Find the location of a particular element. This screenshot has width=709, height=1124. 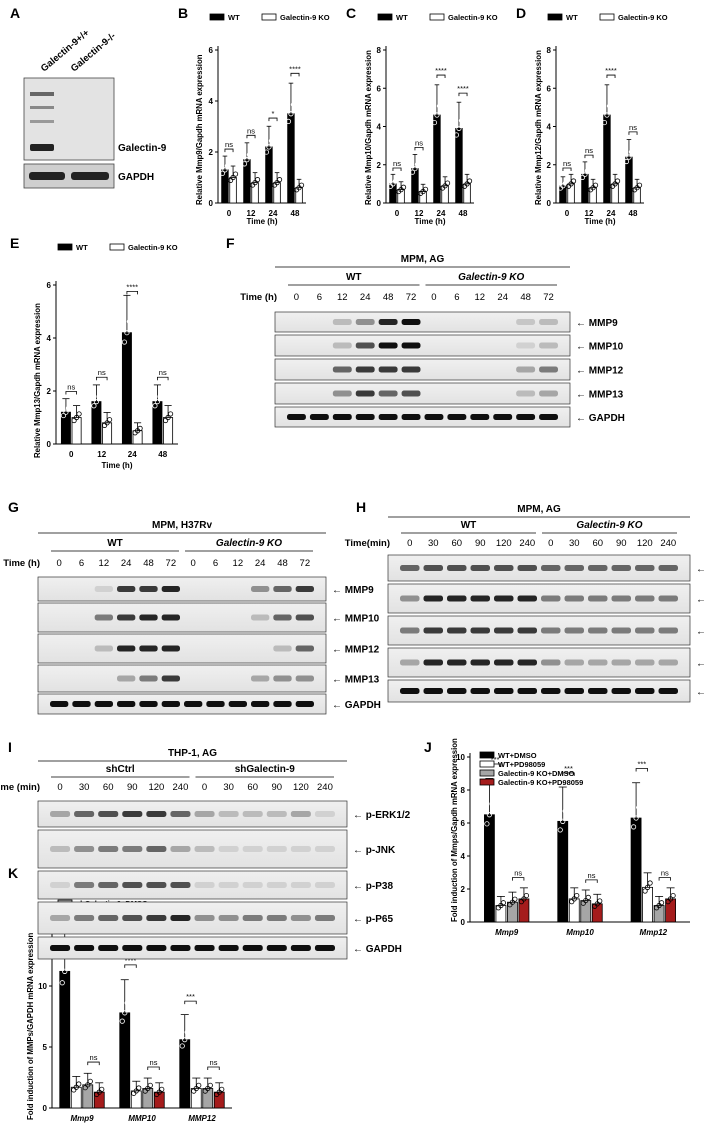

y-tick-label: 10 is located at coordinates (42, 986).